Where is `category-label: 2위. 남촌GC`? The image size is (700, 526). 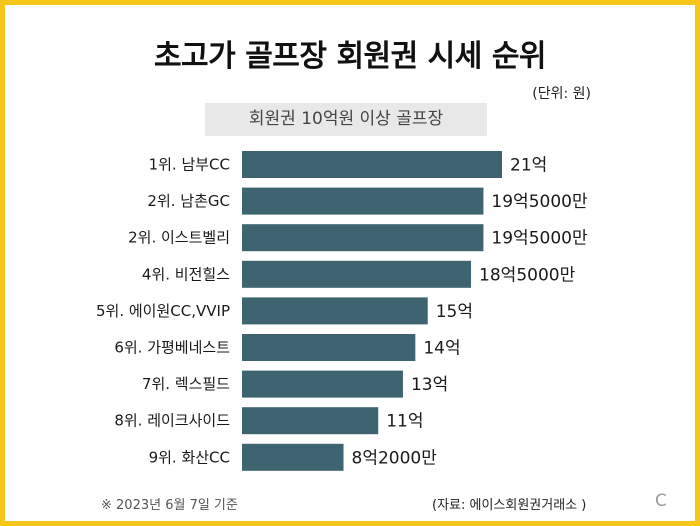
category-label: 2위. 남촌GC is located at coordinates (188, 201).